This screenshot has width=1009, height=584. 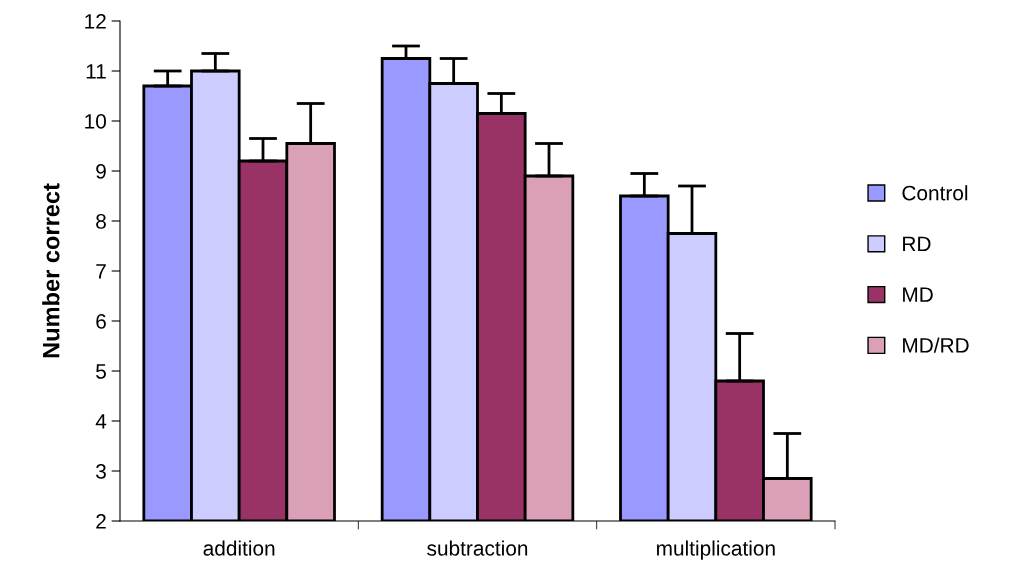 I want to click on legend-label: MD, so click(x=918, y=294).